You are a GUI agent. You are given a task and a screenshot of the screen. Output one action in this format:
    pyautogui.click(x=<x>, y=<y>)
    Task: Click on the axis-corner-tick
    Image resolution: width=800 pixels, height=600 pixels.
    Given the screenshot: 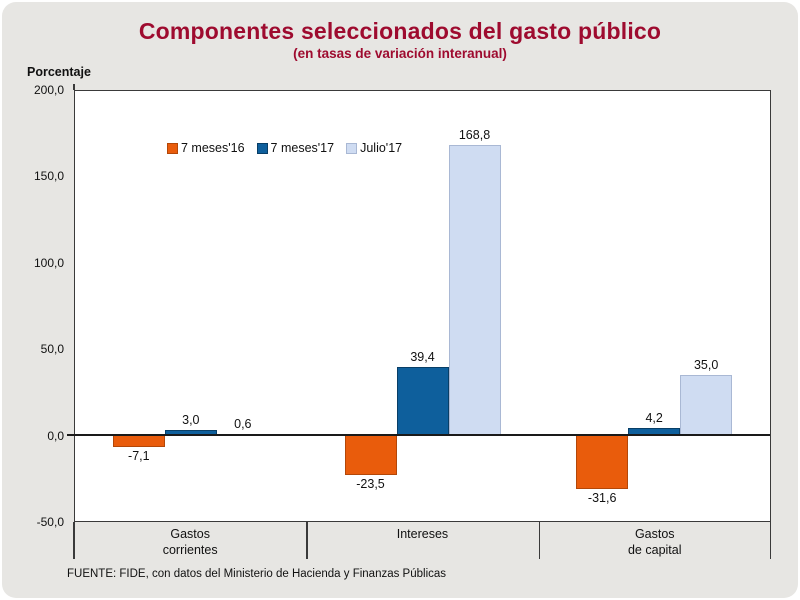 What is the action you would take?
    pyautogui.click(x=74, y=87)
    